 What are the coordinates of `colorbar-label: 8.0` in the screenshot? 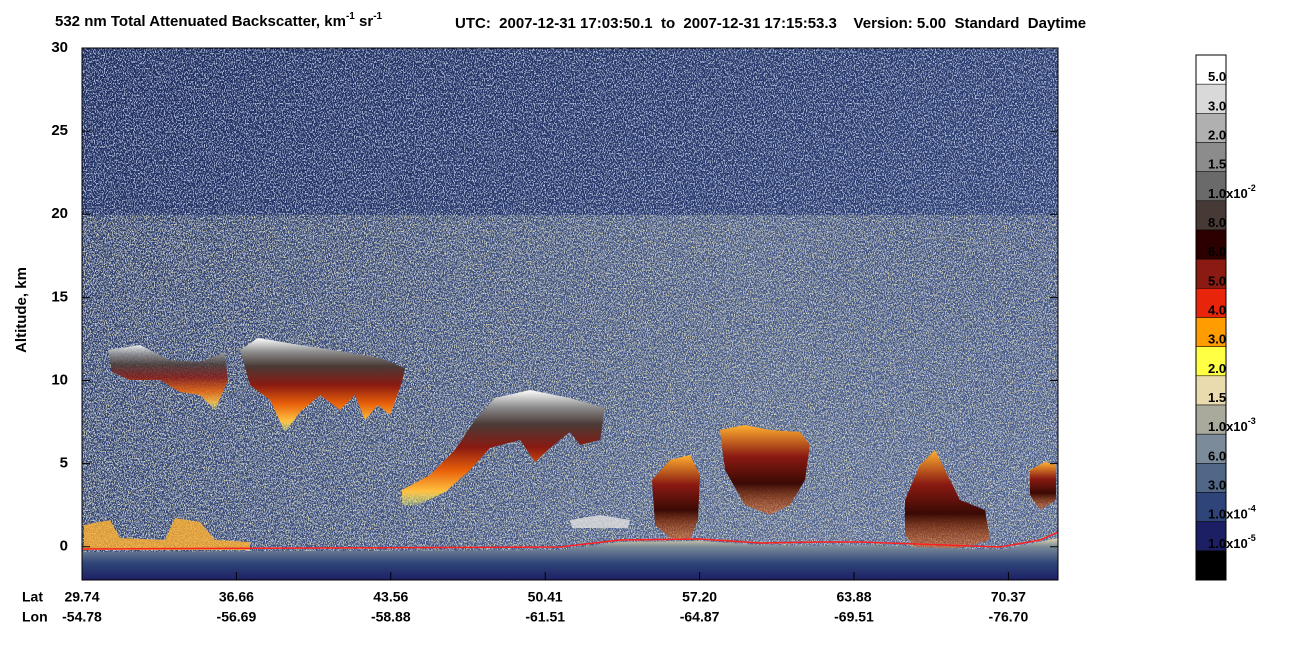 It's located at (1217, 222).